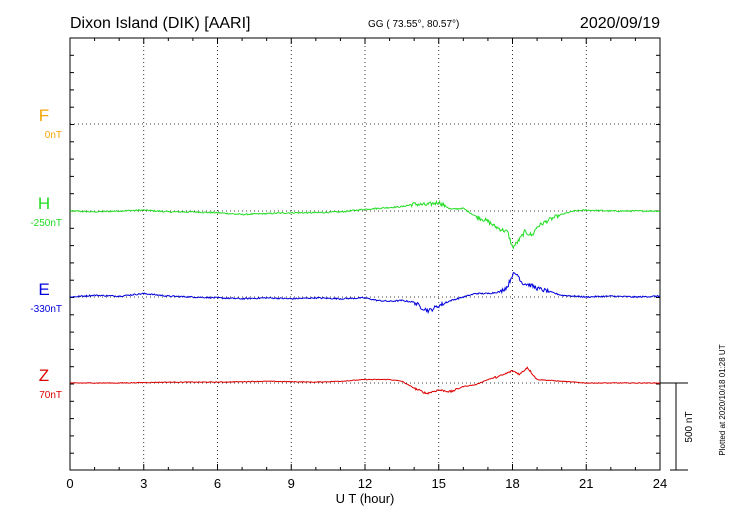  What do you see at coordinates (46, 223) in the screenshot?
I see `channel-baseline-h: -250nT` at bounding box center [46, 223].